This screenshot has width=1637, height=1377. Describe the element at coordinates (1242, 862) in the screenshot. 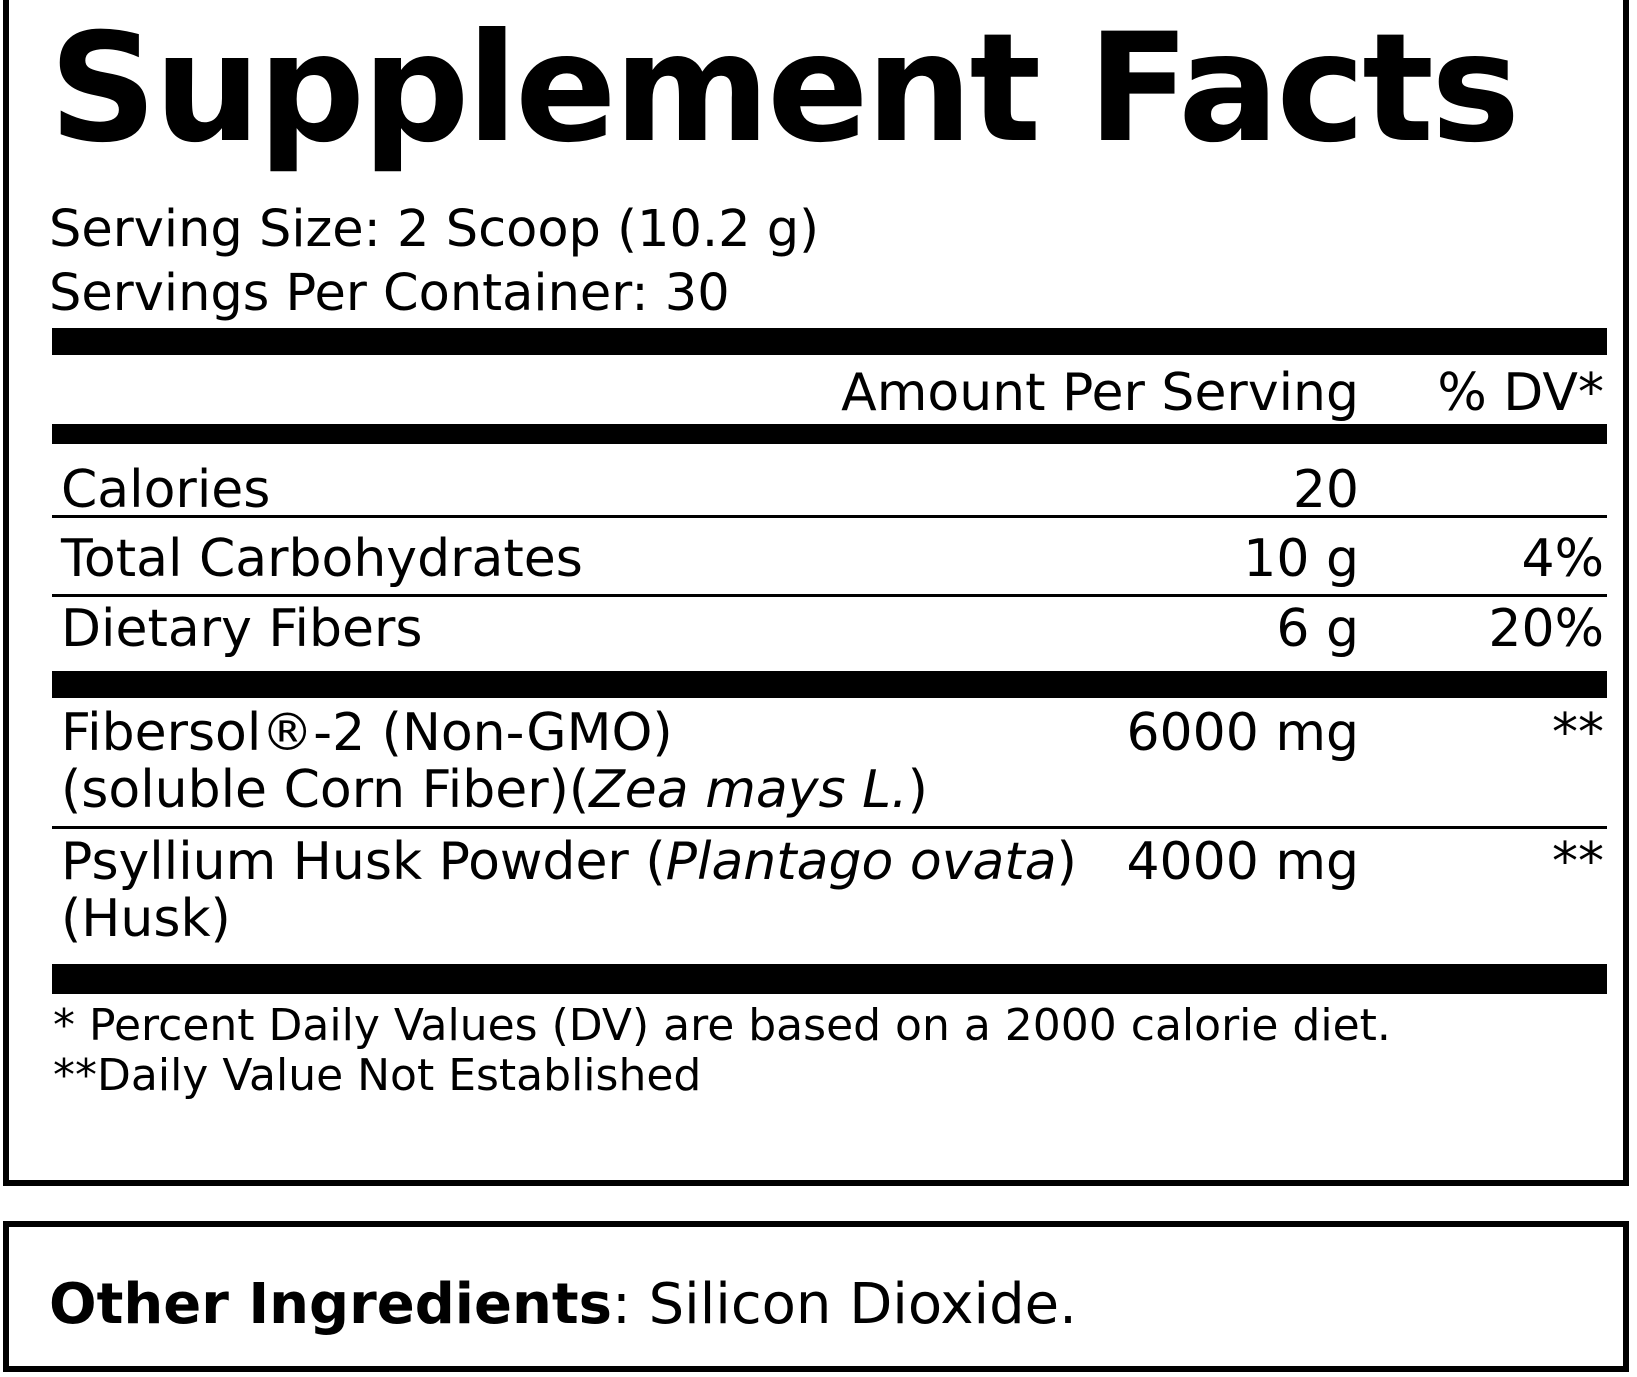

I see `ingredient-amount: 4000 mg` at that location.